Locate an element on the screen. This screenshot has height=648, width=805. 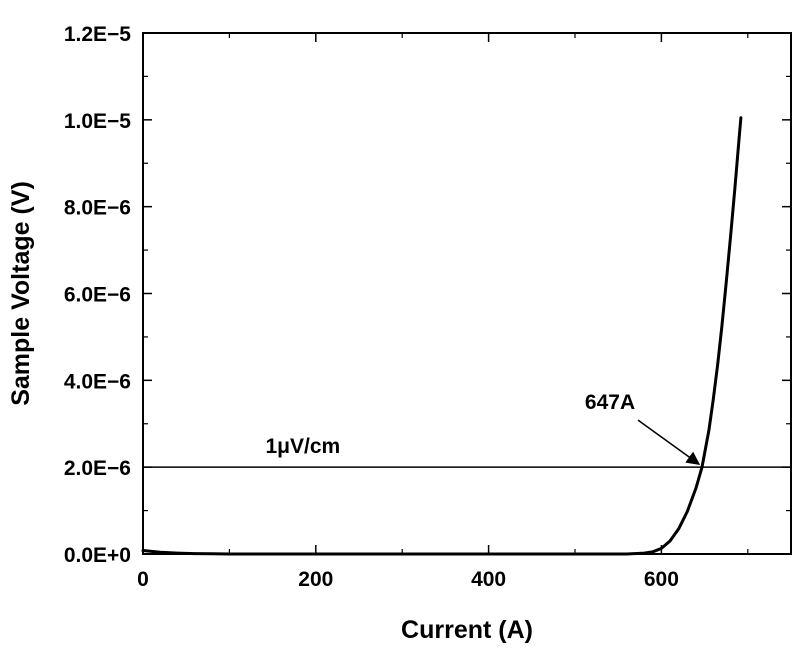
y-tick-label: 8.0E−6 is located at coordinates (97, 208).